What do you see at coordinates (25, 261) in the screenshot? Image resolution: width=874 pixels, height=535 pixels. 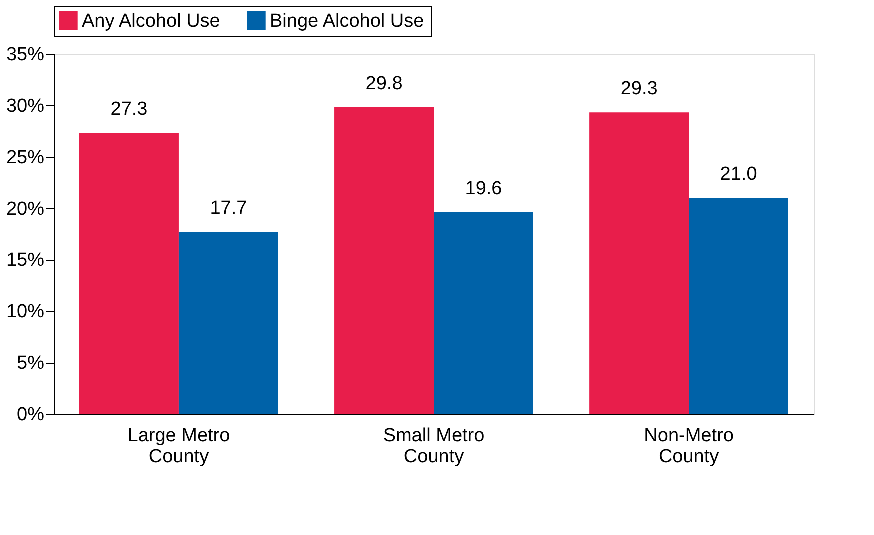 I see `y-tick-label: 15%` at bounding box center [25, 261].